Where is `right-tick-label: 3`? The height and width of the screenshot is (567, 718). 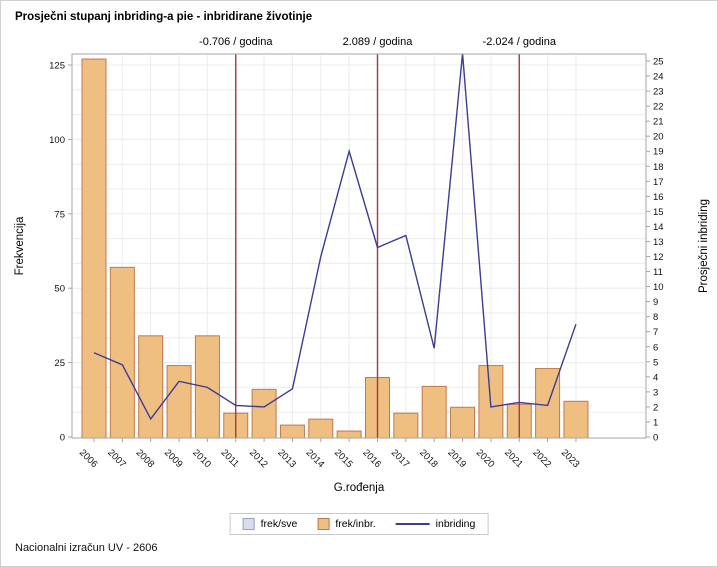
right-tick-label: 3 is located at coordinates (655, 392).